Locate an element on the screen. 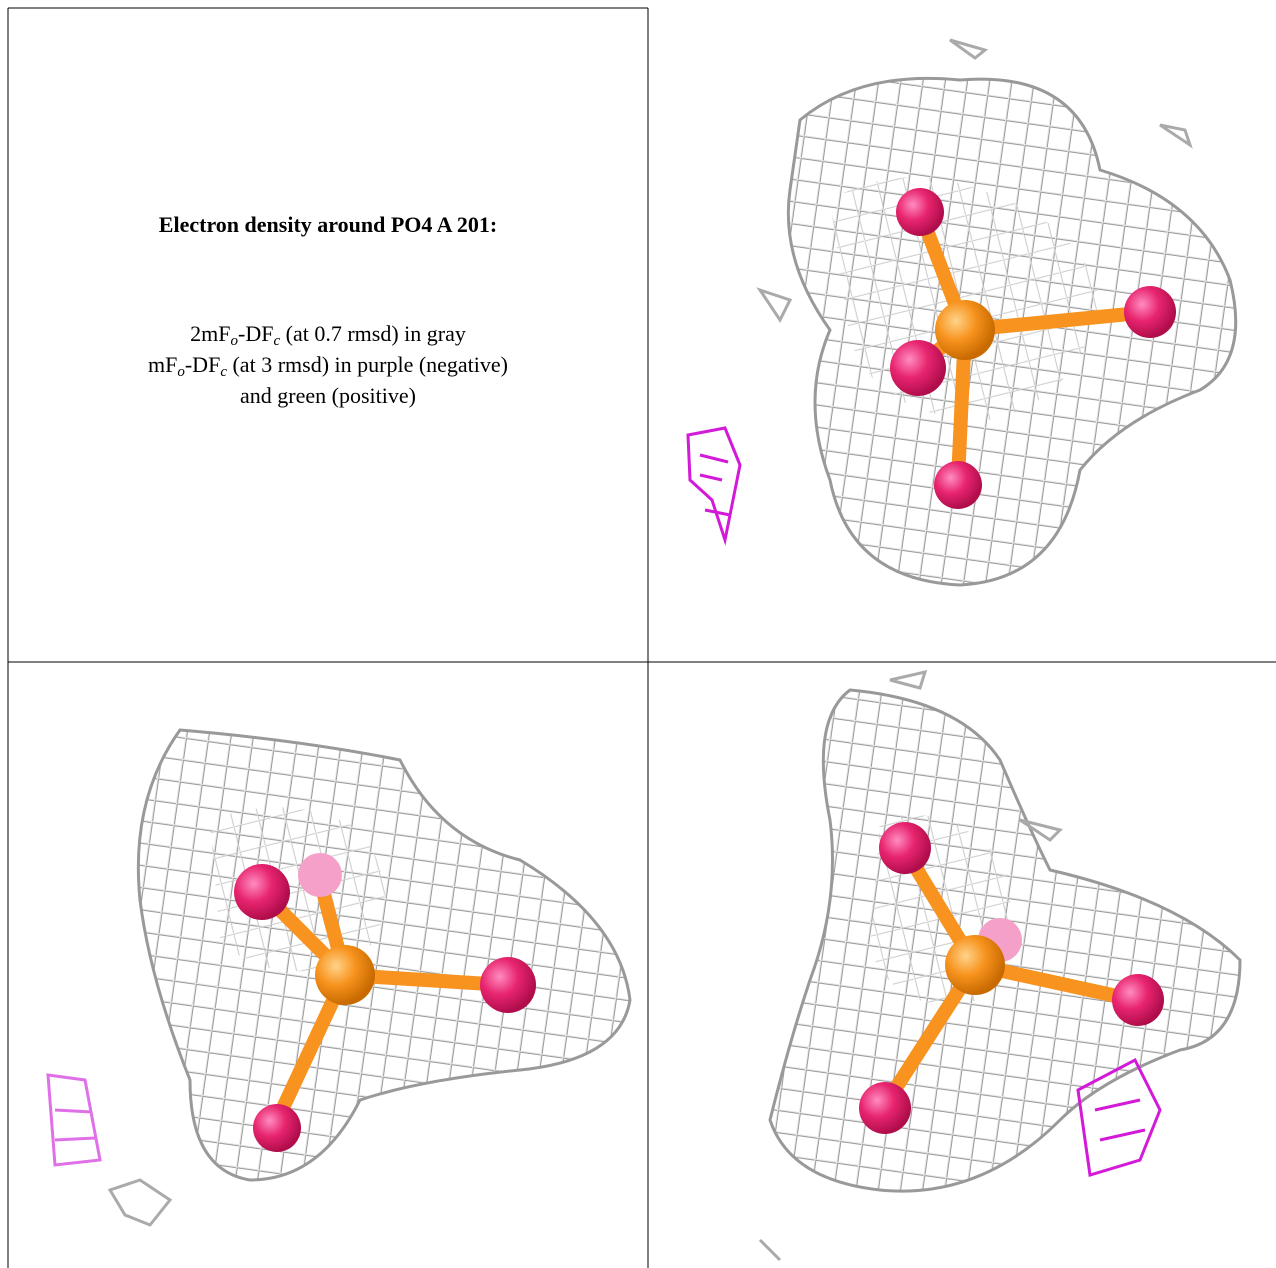 This screenshot has height=1268, width=1276. text: (at 3 rmsd) in purple (negative) is located at coordinates (367, 364).